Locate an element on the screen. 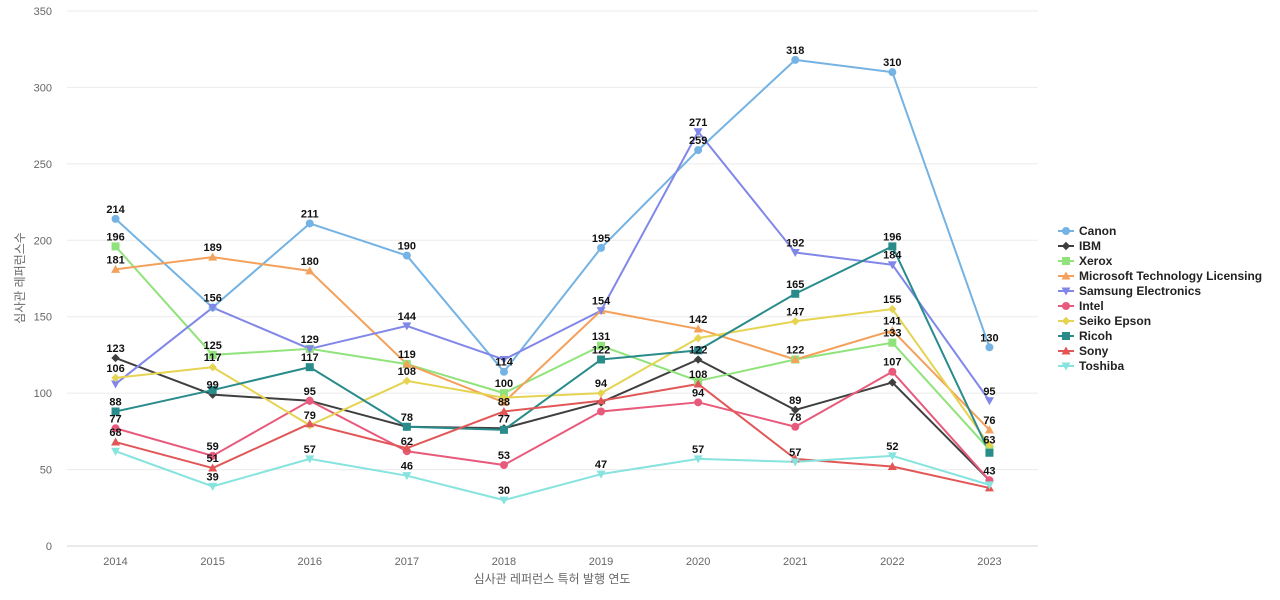  x-tick-label: 2014 is located at coordinates (115, 562).